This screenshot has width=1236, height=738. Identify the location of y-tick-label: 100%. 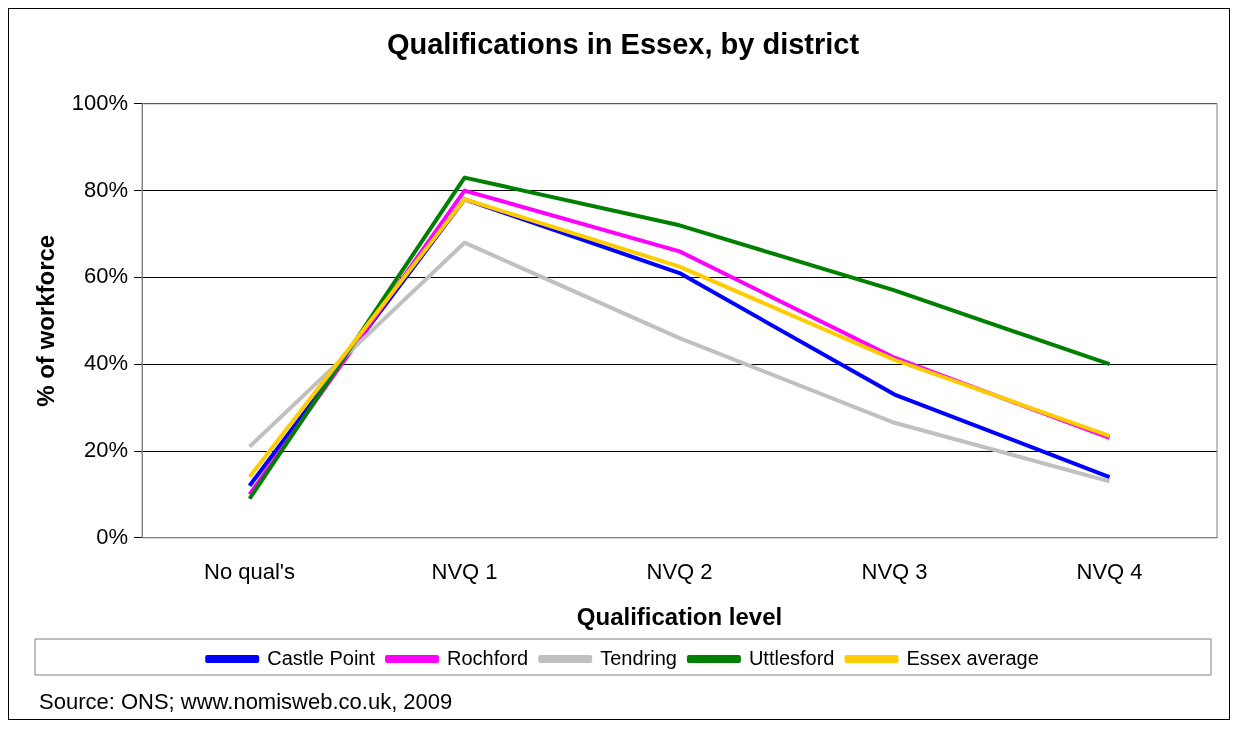
(100, 102).